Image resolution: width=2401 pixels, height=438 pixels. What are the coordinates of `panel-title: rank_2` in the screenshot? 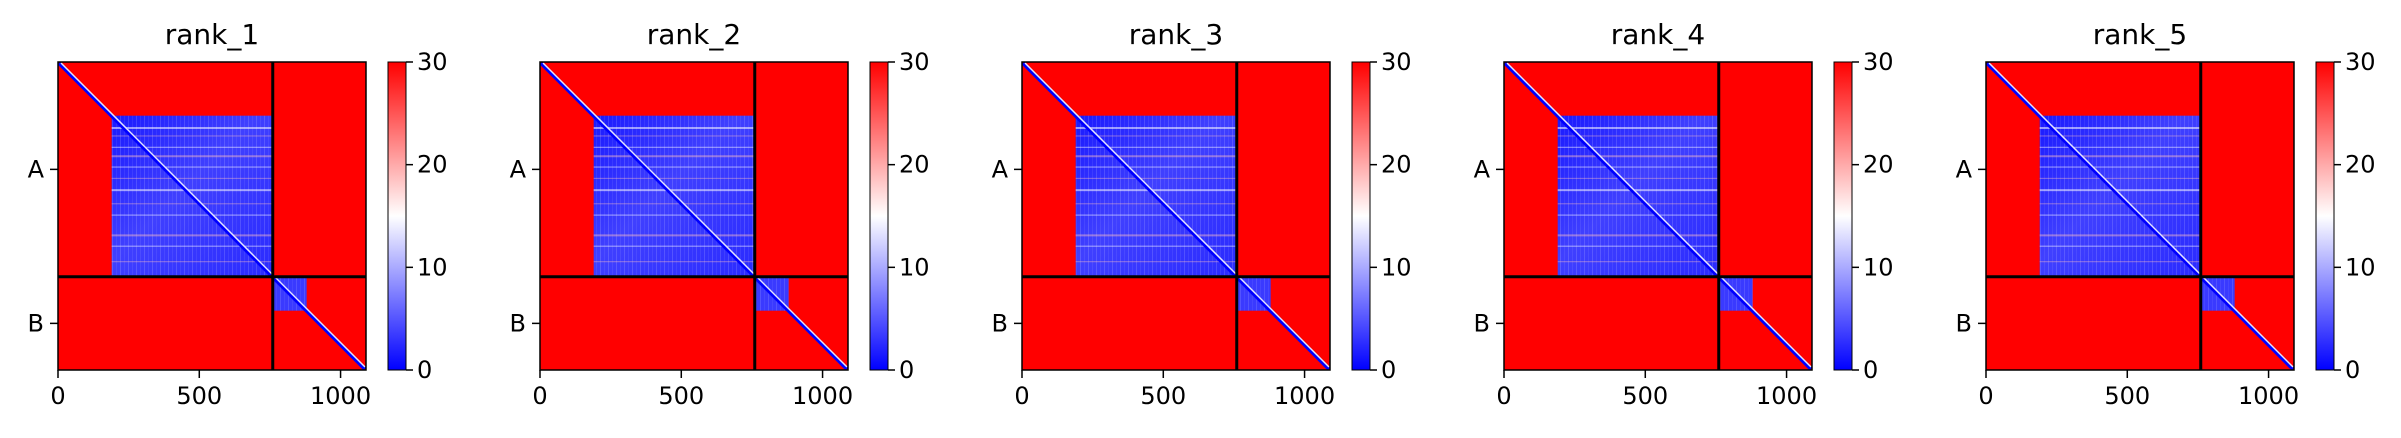 It's located at (694, 34).